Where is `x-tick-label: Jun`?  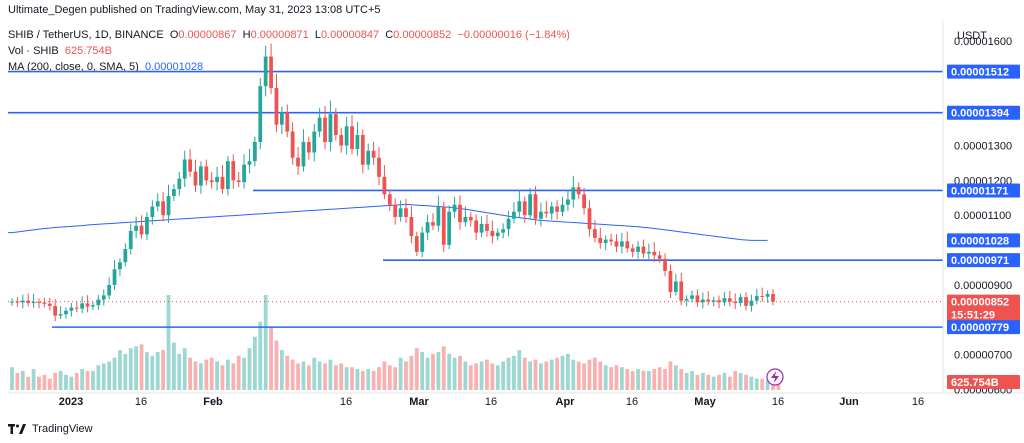
x-tick-label: Jun is located at coordinates (849, 402).